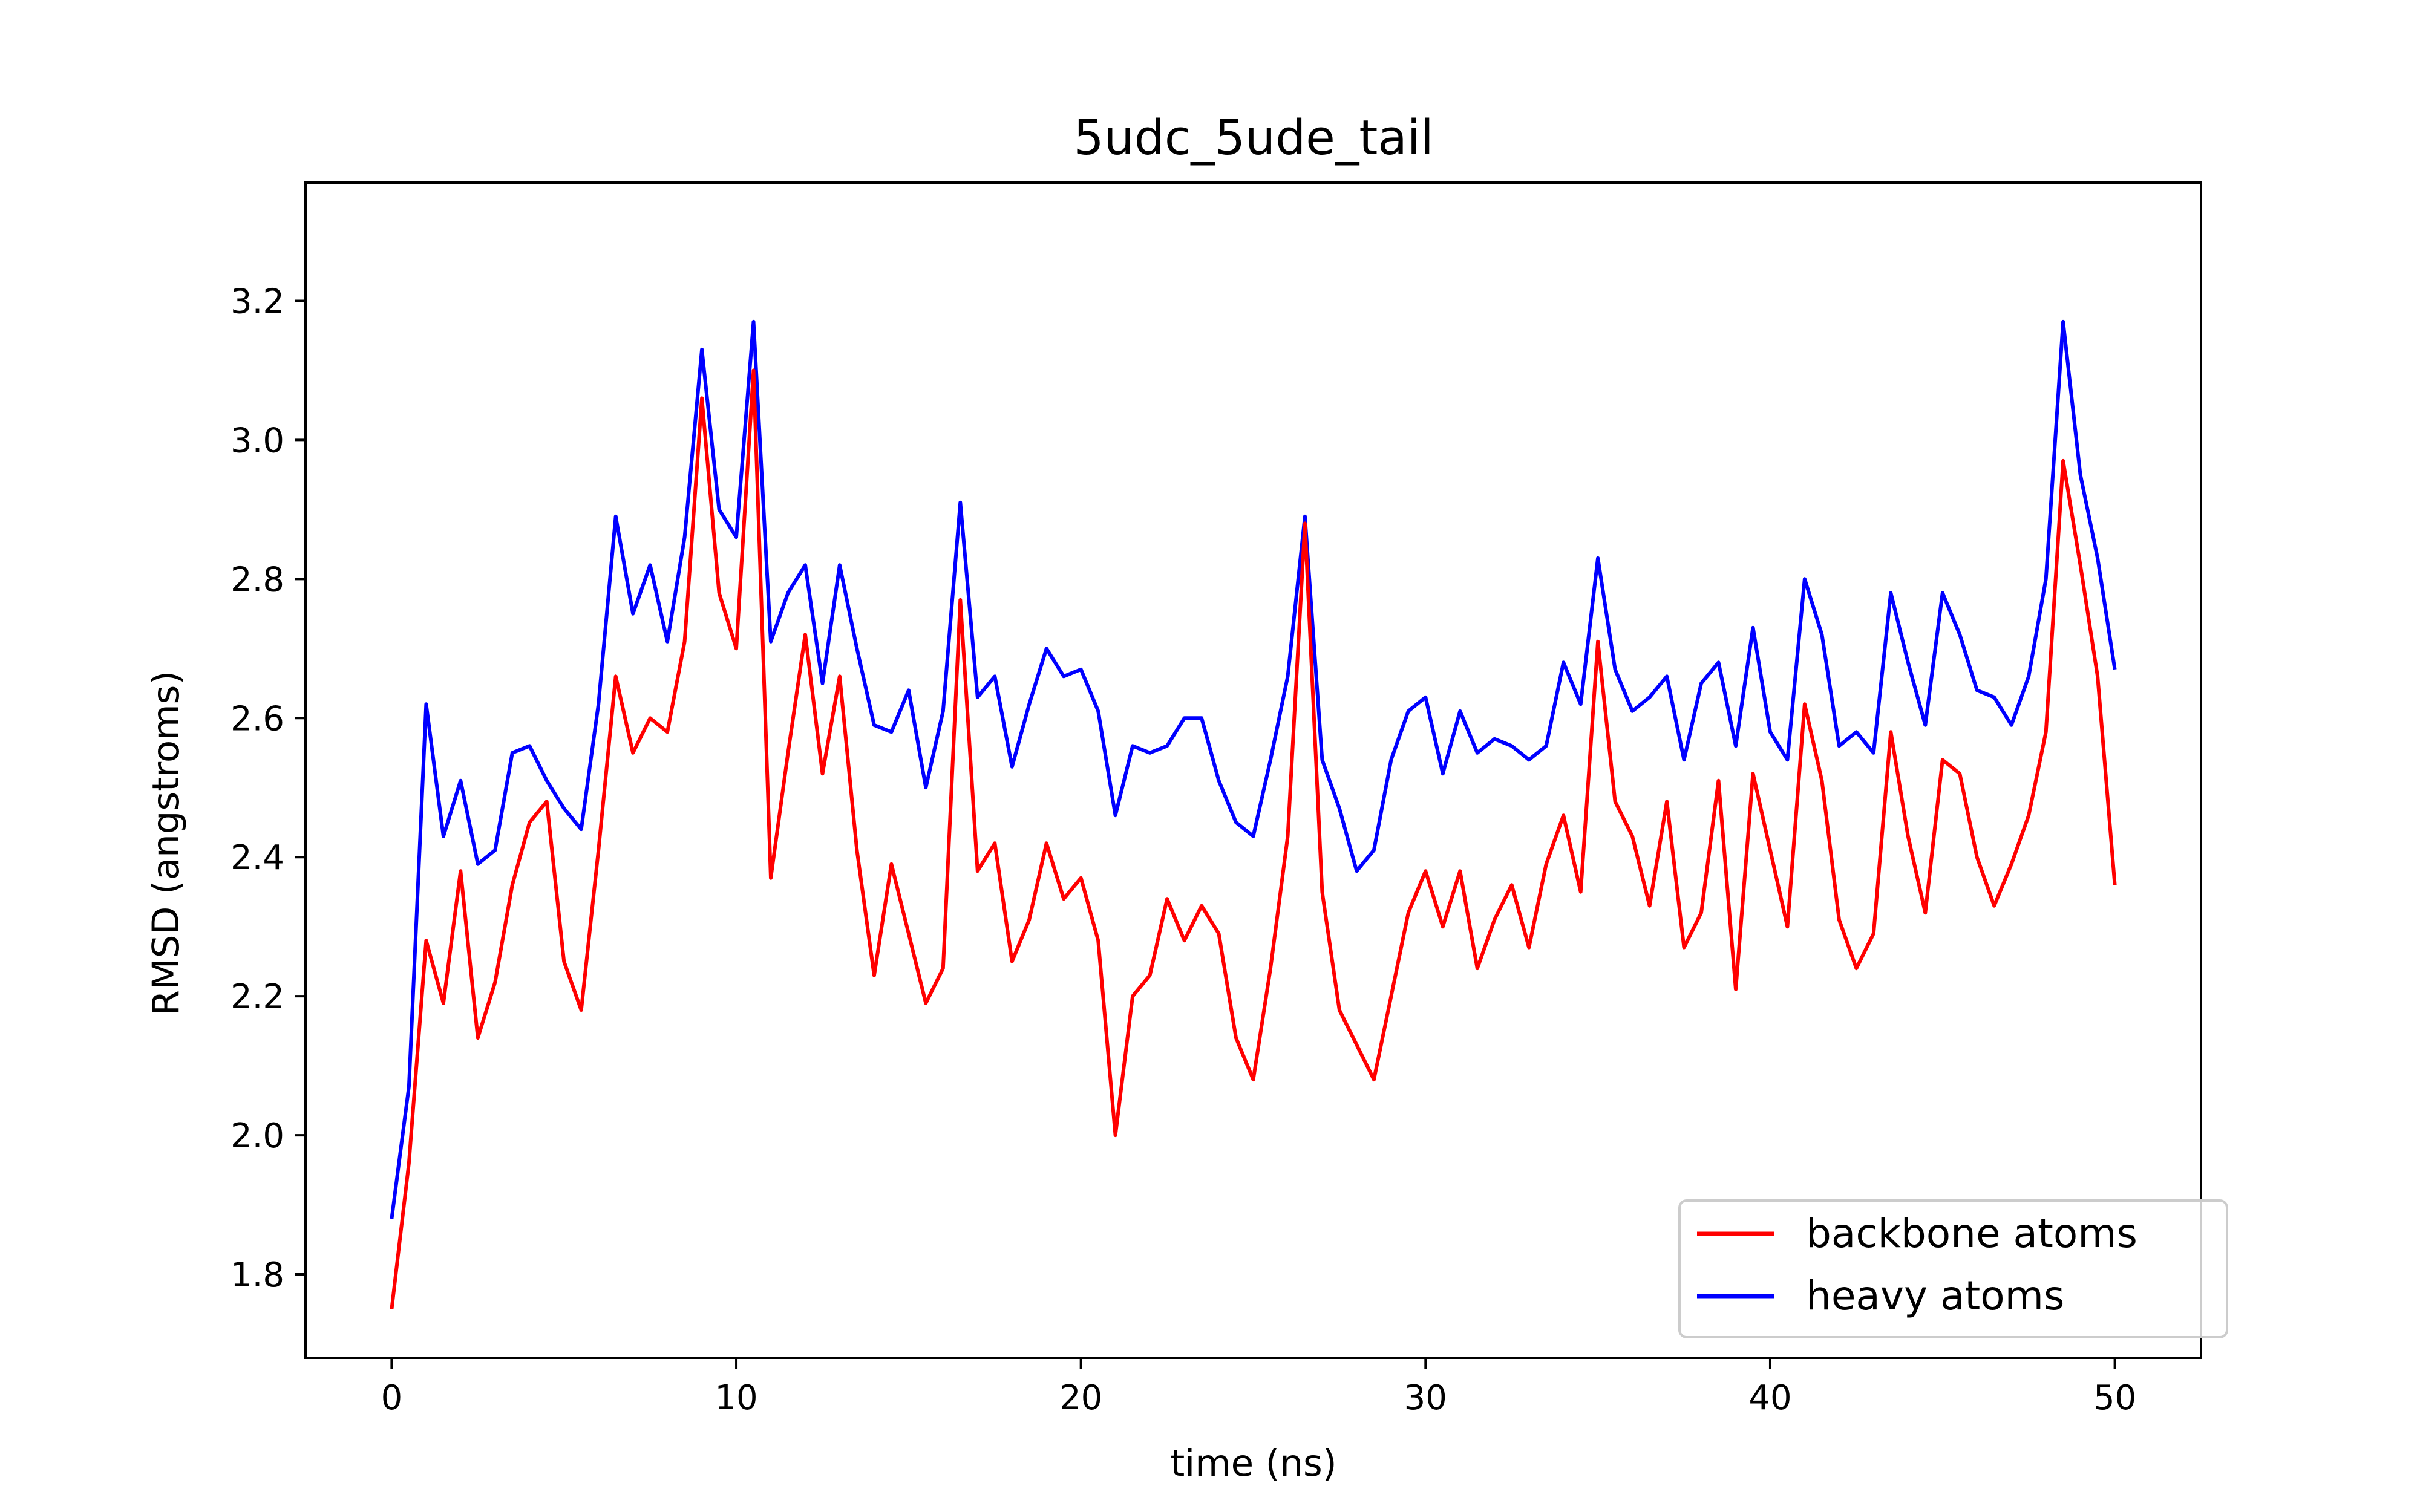 This screenshot has width=2420, height=1512. Describe the element at coordinates (1935, 1295) in the screenshot. I see `legend-label-heavy: heavy atoms` at that location.